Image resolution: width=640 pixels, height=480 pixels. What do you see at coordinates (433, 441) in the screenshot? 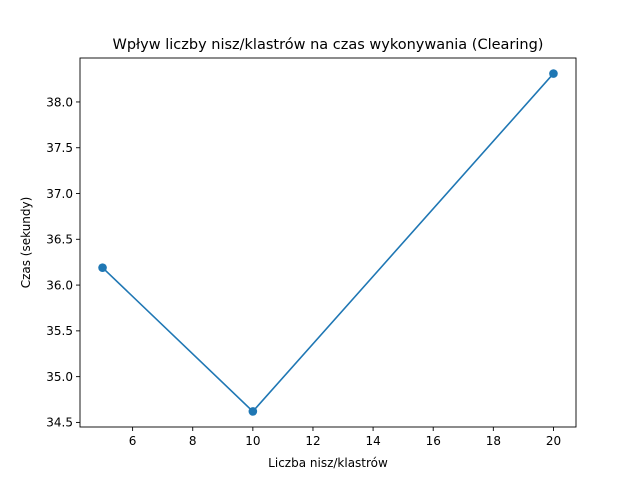
I see `x-tick-label: 16` at bounding box center [433, 441].